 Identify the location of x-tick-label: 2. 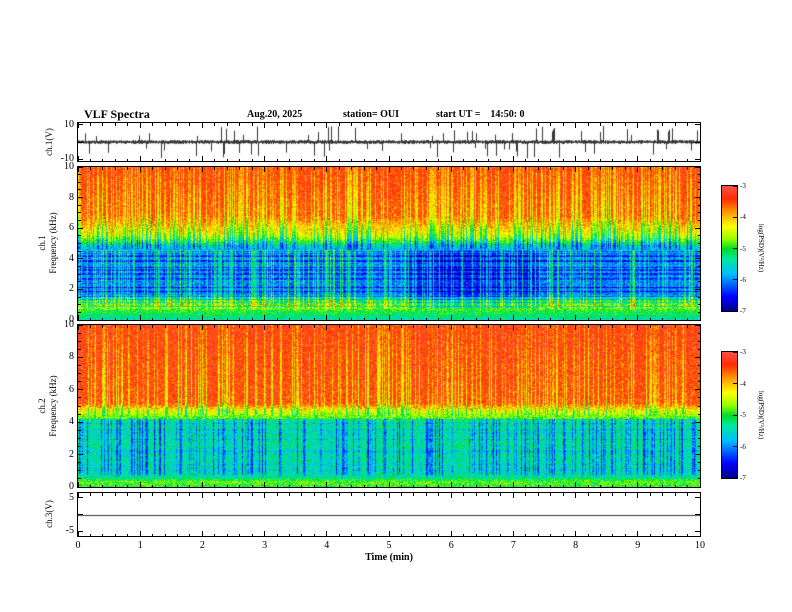
(202, 545).